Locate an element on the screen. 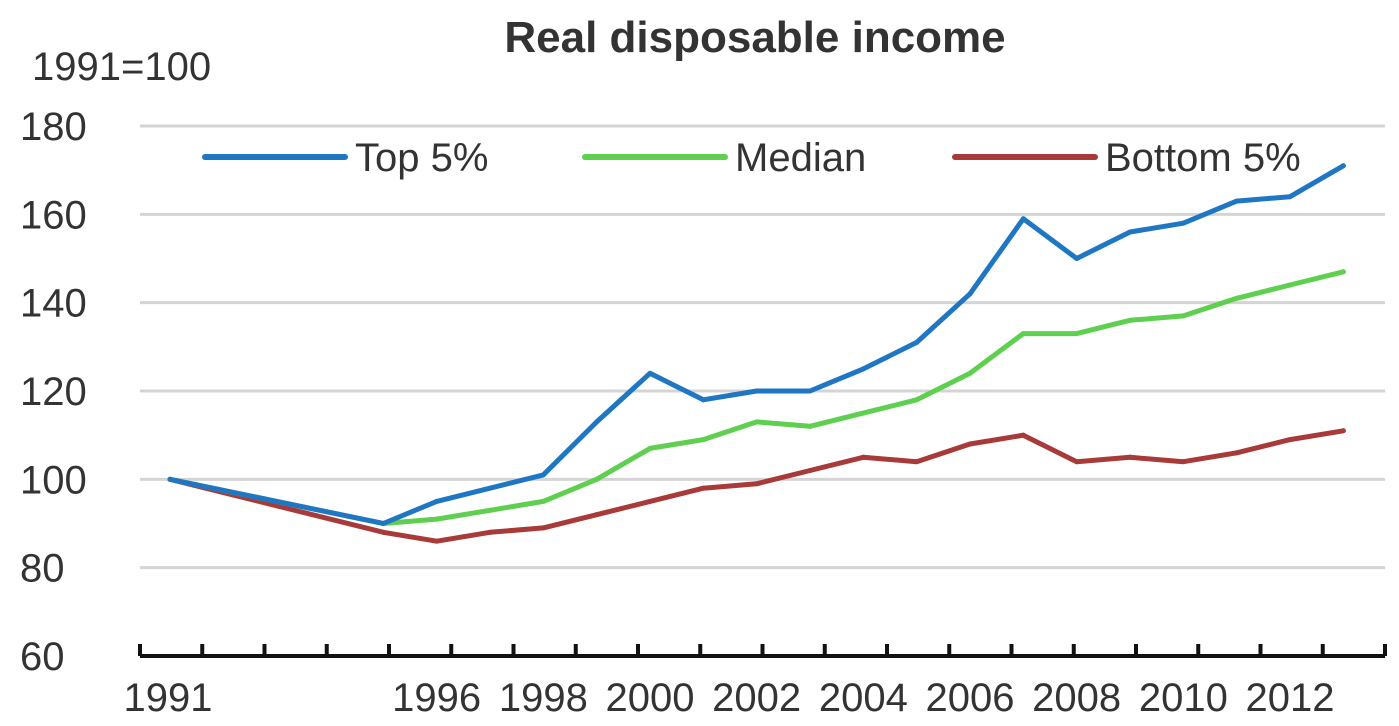  legend: Top 5% Median Bottom 5% is located at coordinates (751, 158).